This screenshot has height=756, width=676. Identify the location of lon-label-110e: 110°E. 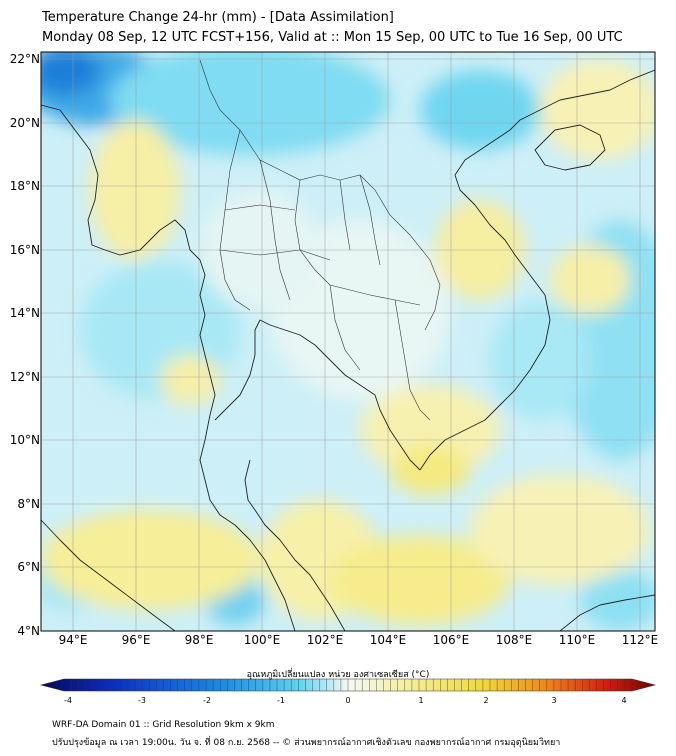
(577, 640).